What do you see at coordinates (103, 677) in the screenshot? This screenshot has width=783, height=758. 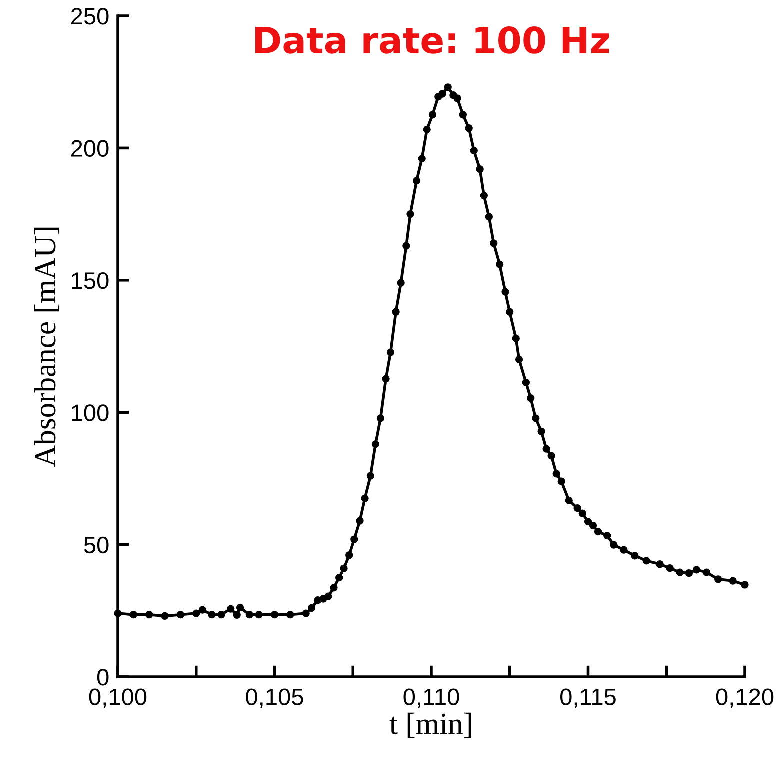 I see `y-tick-label: 0` at bounding box center [103, 677].